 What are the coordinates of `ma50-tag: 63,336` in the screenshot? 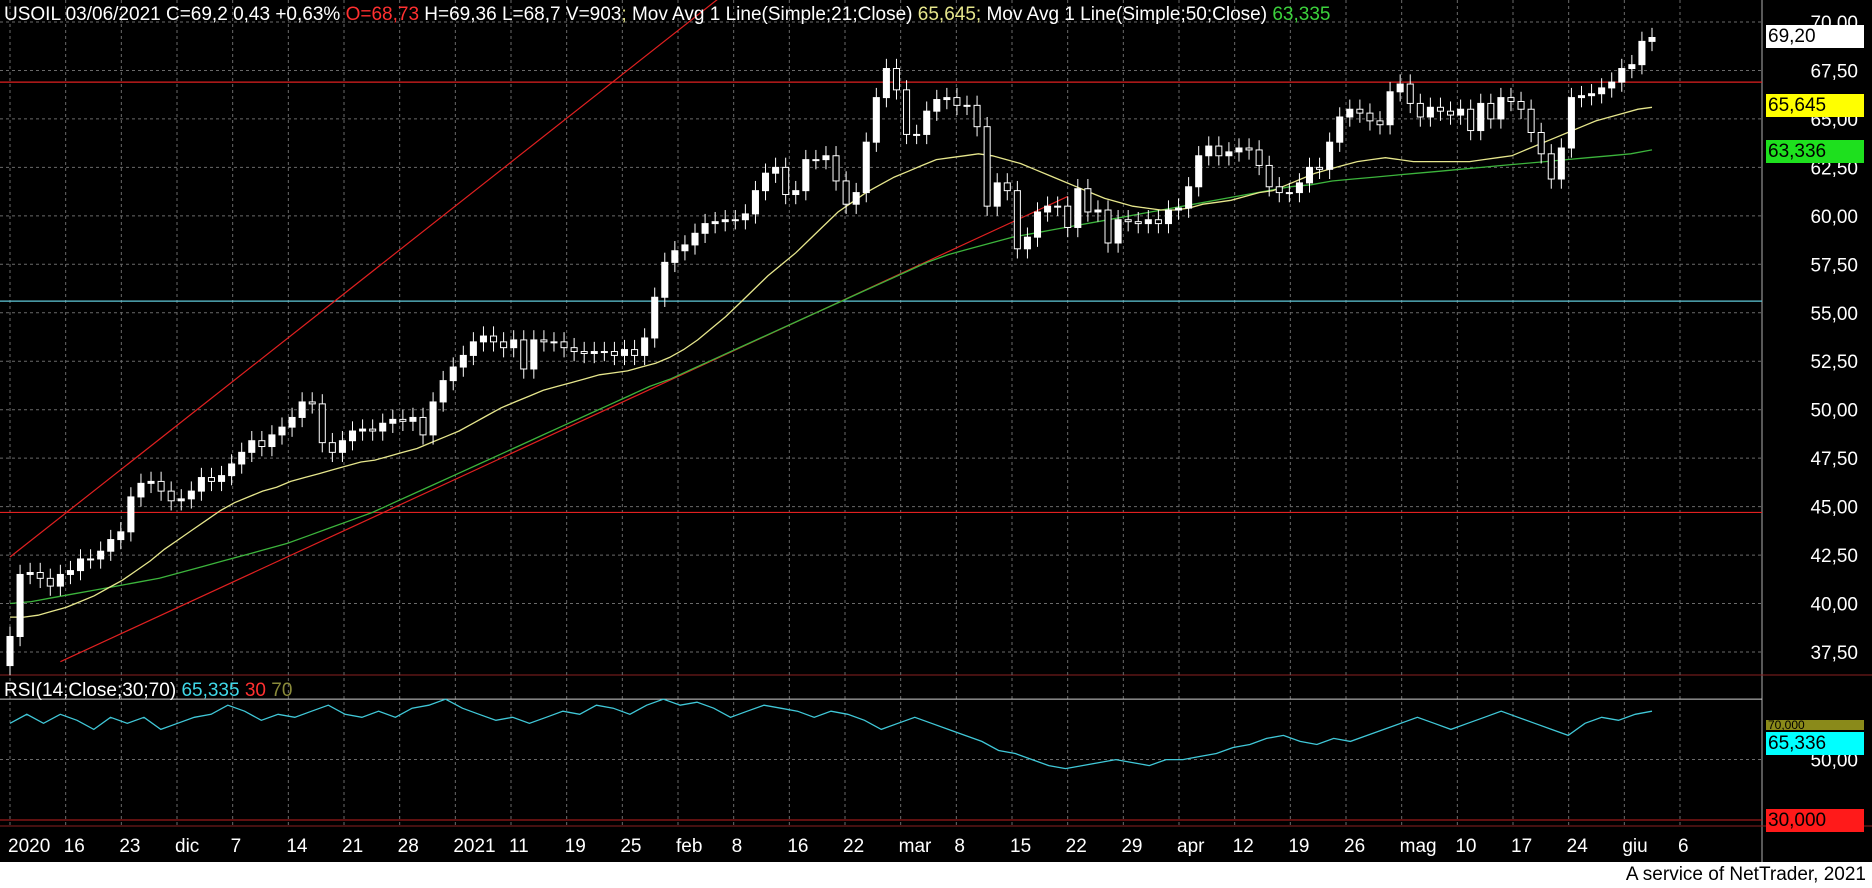 It's located at (1815, 151).